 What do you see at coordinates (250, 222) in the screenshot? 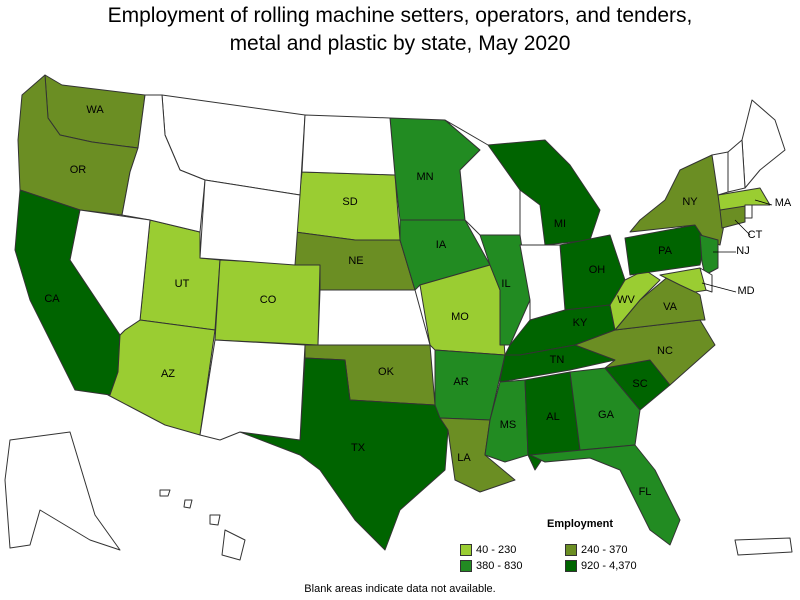
I see `state-wy` at bounding box center [250, 222].